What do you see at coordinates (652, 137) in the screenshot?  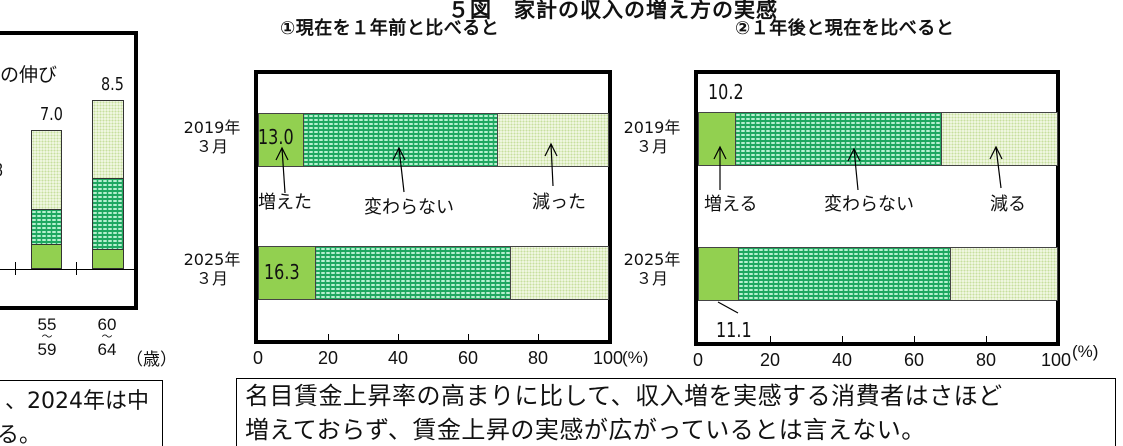 I see `panel2-row-label-2019: 2019年 ３月` at bounding box center [652, 137].